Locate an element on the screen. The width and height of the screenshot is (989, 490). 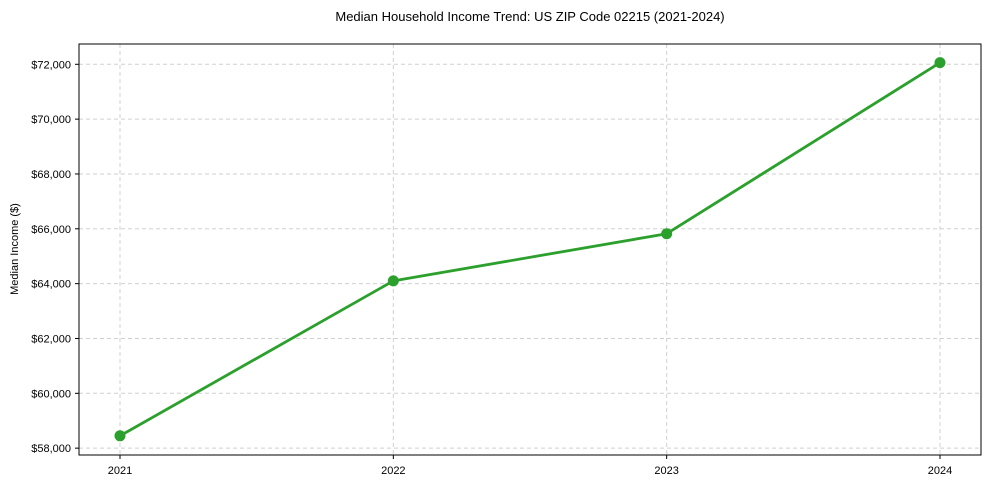
data-point-2022 is located at coordinates (393, 281).